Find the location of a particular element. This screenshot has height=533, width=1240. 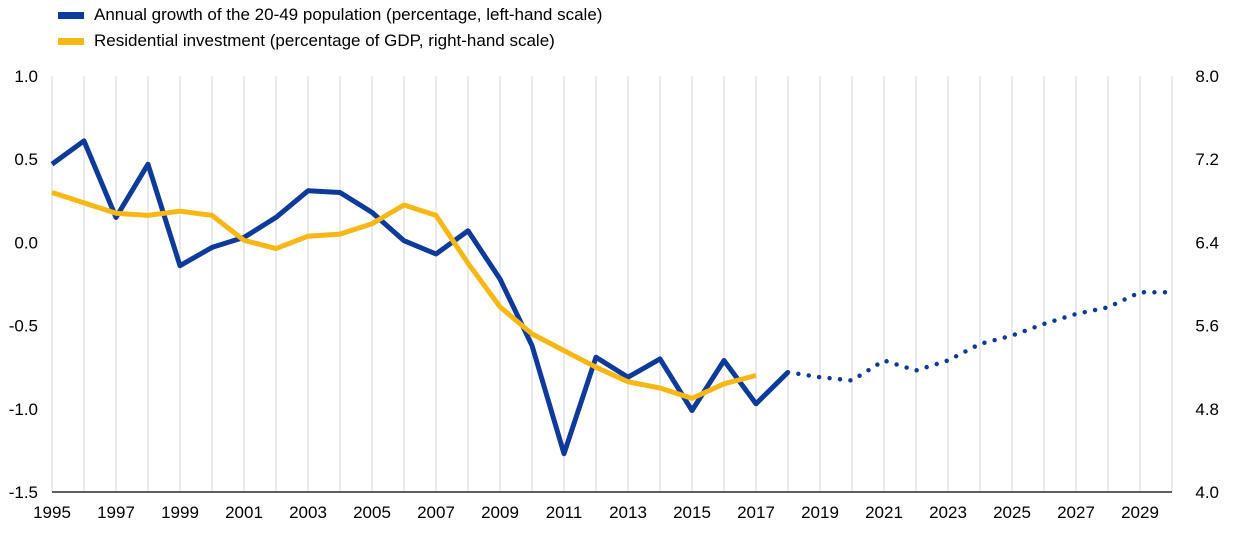

y-left-tick-label: 1.0 is located at coordinates (26, 76).